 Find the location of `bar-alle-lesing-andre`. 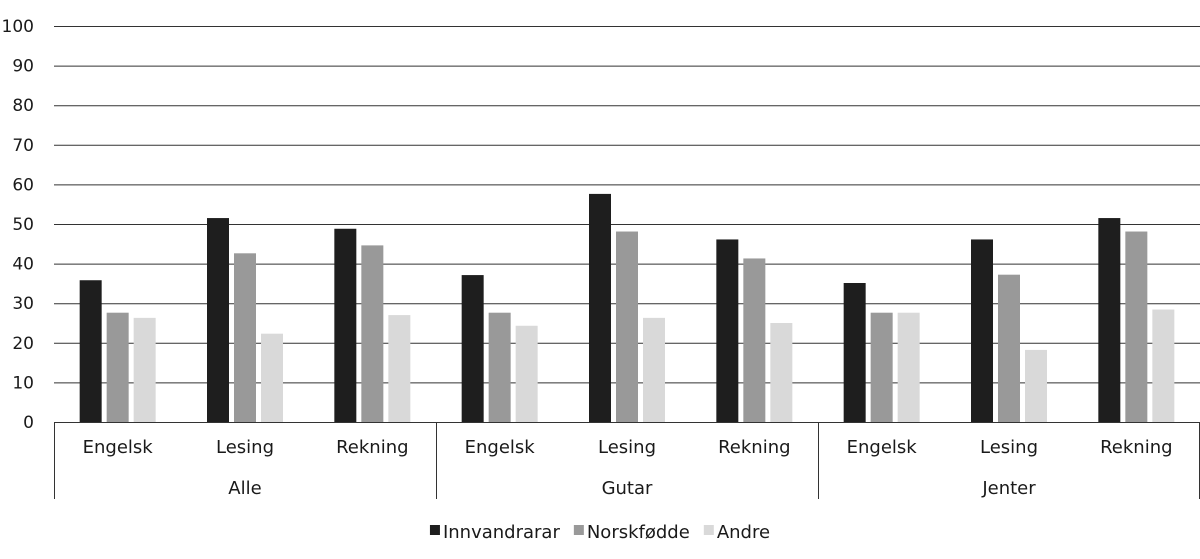

bar-alle-lesing-andre is located at coordinates (272, 377).